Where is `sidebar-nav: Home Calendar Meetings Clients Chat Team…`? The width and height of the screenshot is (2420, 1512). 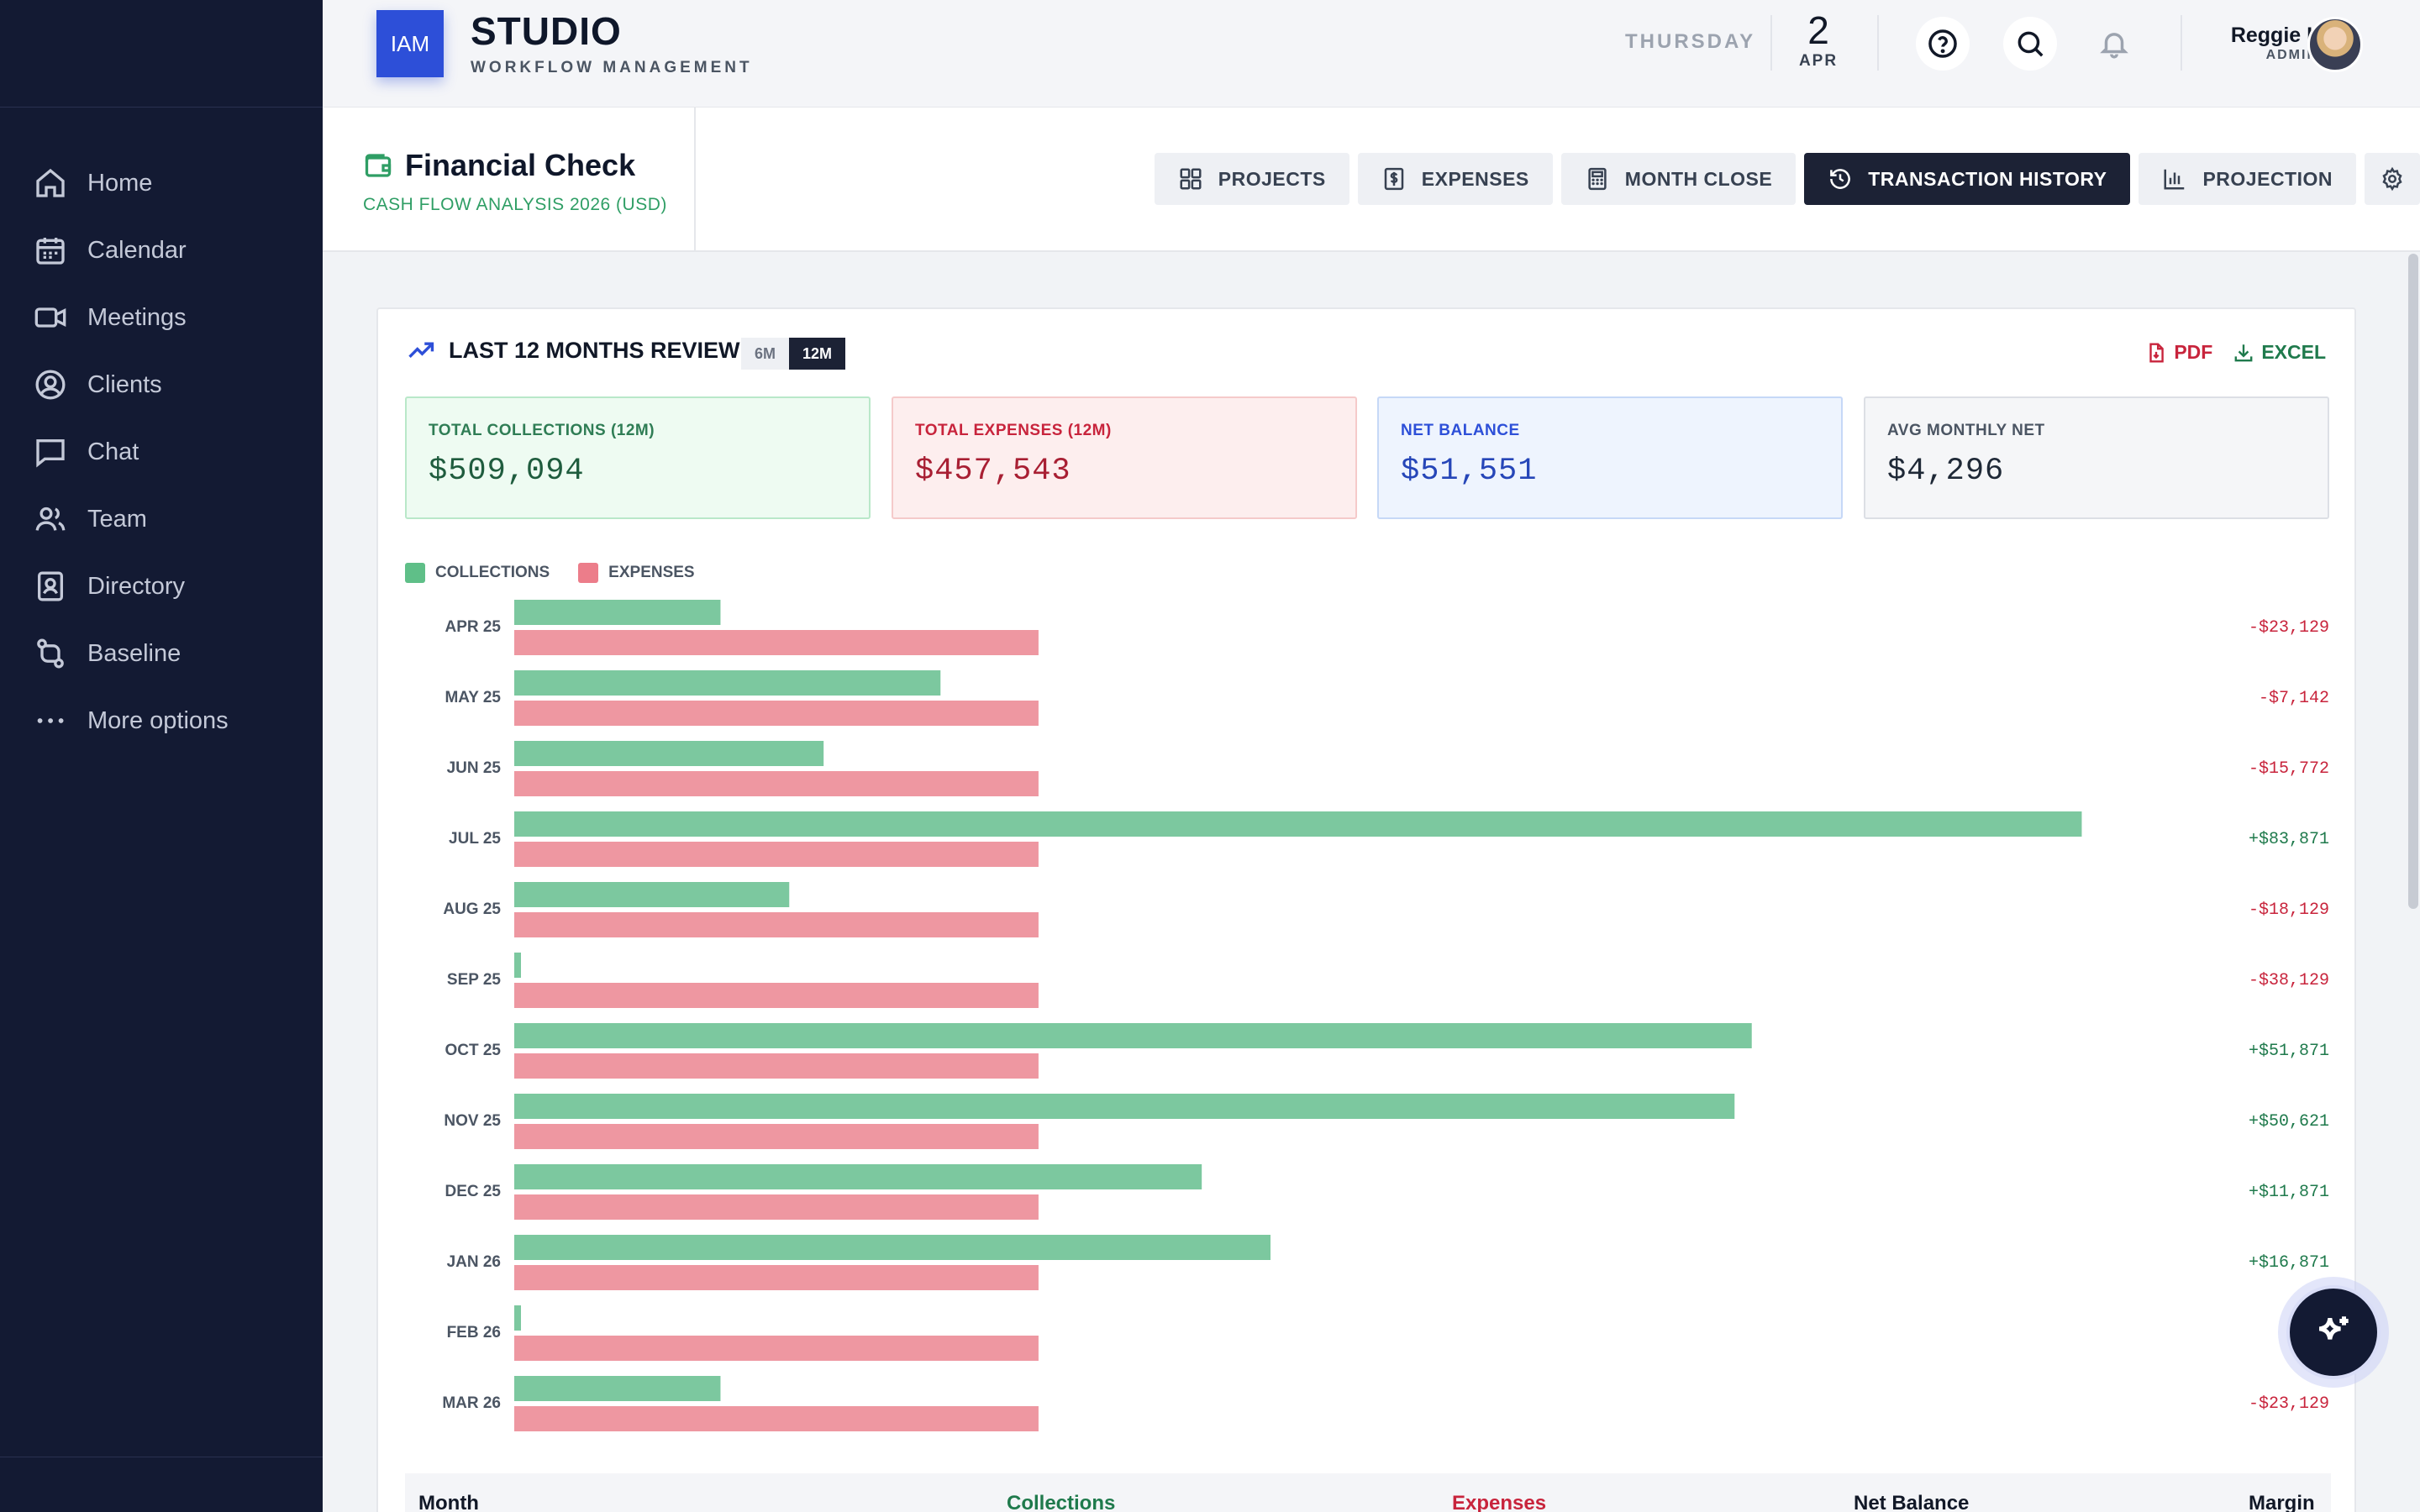 sidebar-nav: Home Calendar Meetings Clients Chat Team… is located at coordinates (161, 431).